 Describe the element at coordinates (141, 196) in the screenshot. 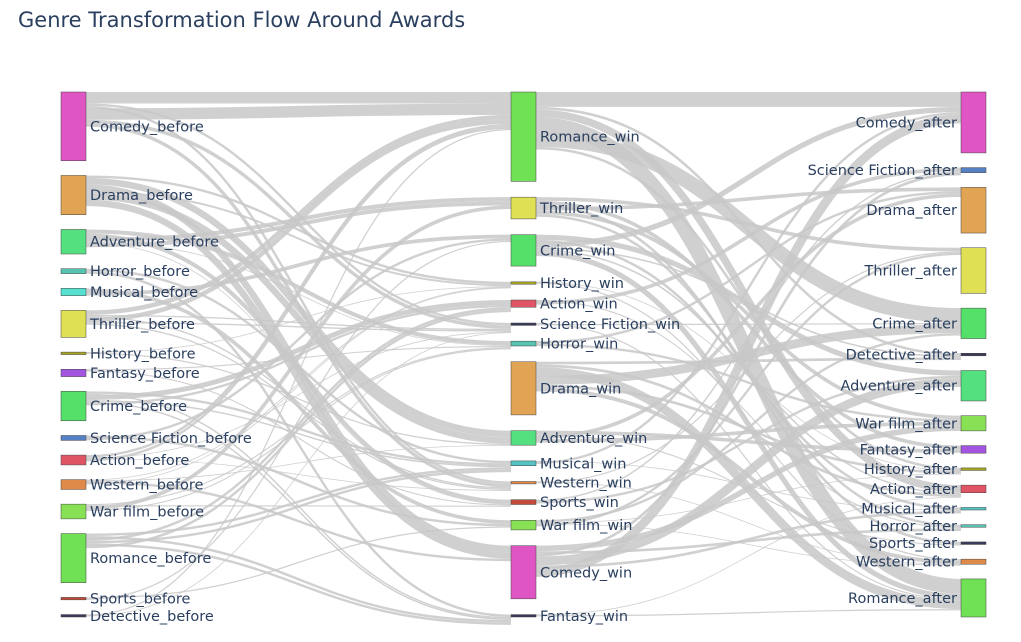

I see `node-label: Drama_before` at that location.